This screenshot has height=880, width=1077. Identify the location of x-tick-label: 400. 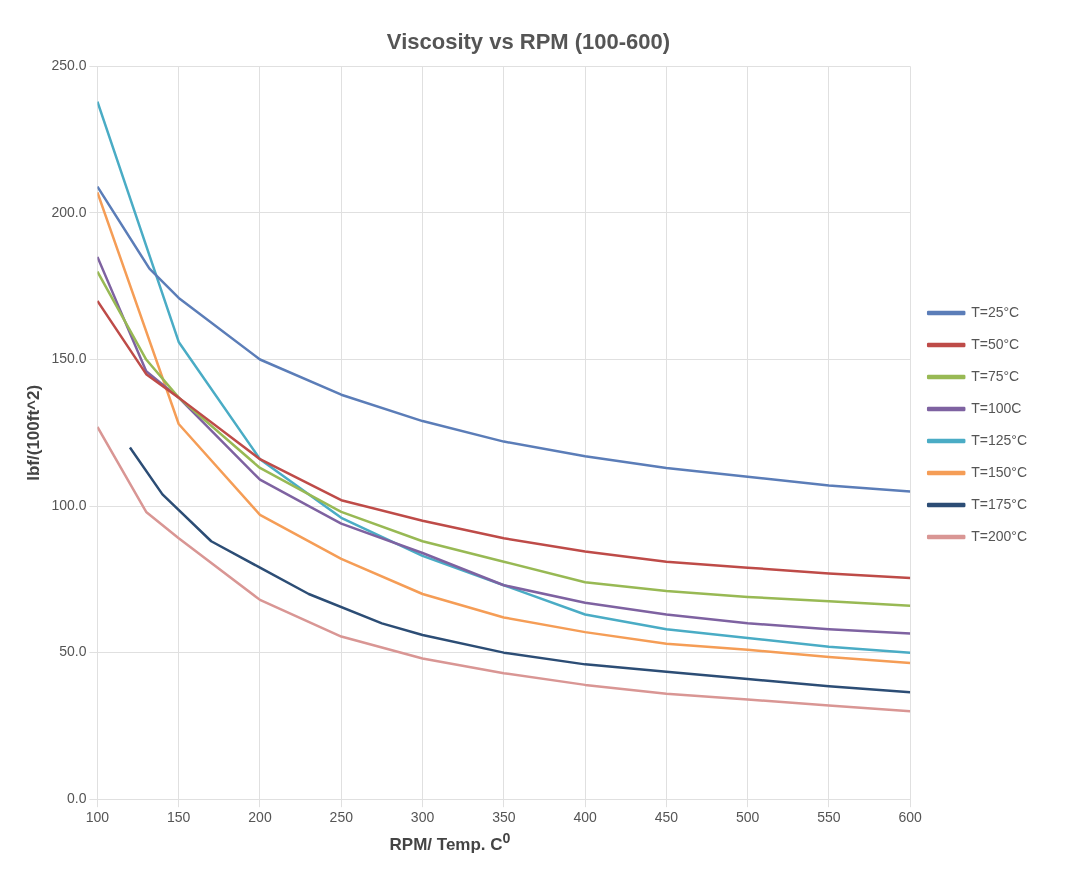
(585, 817).